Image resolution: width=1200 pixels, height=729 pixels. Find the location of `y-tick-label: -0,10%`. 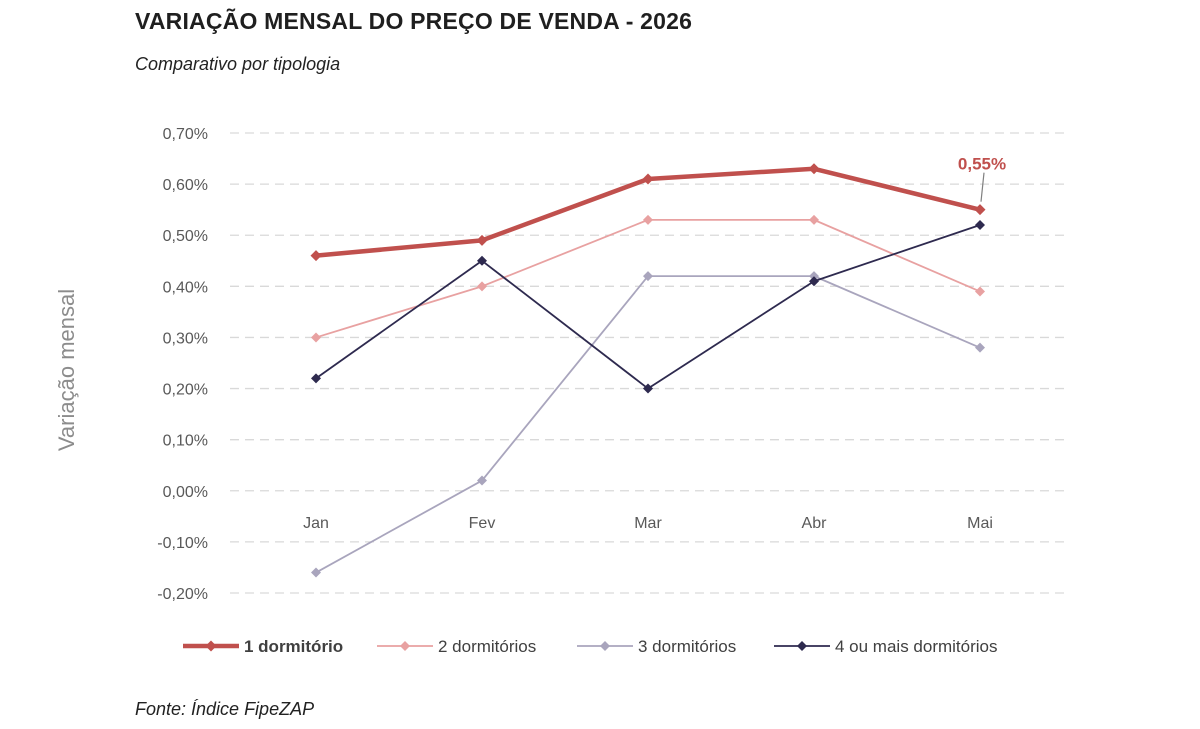

y-tick-label: -0,10% is located at coordinates (182, 543).